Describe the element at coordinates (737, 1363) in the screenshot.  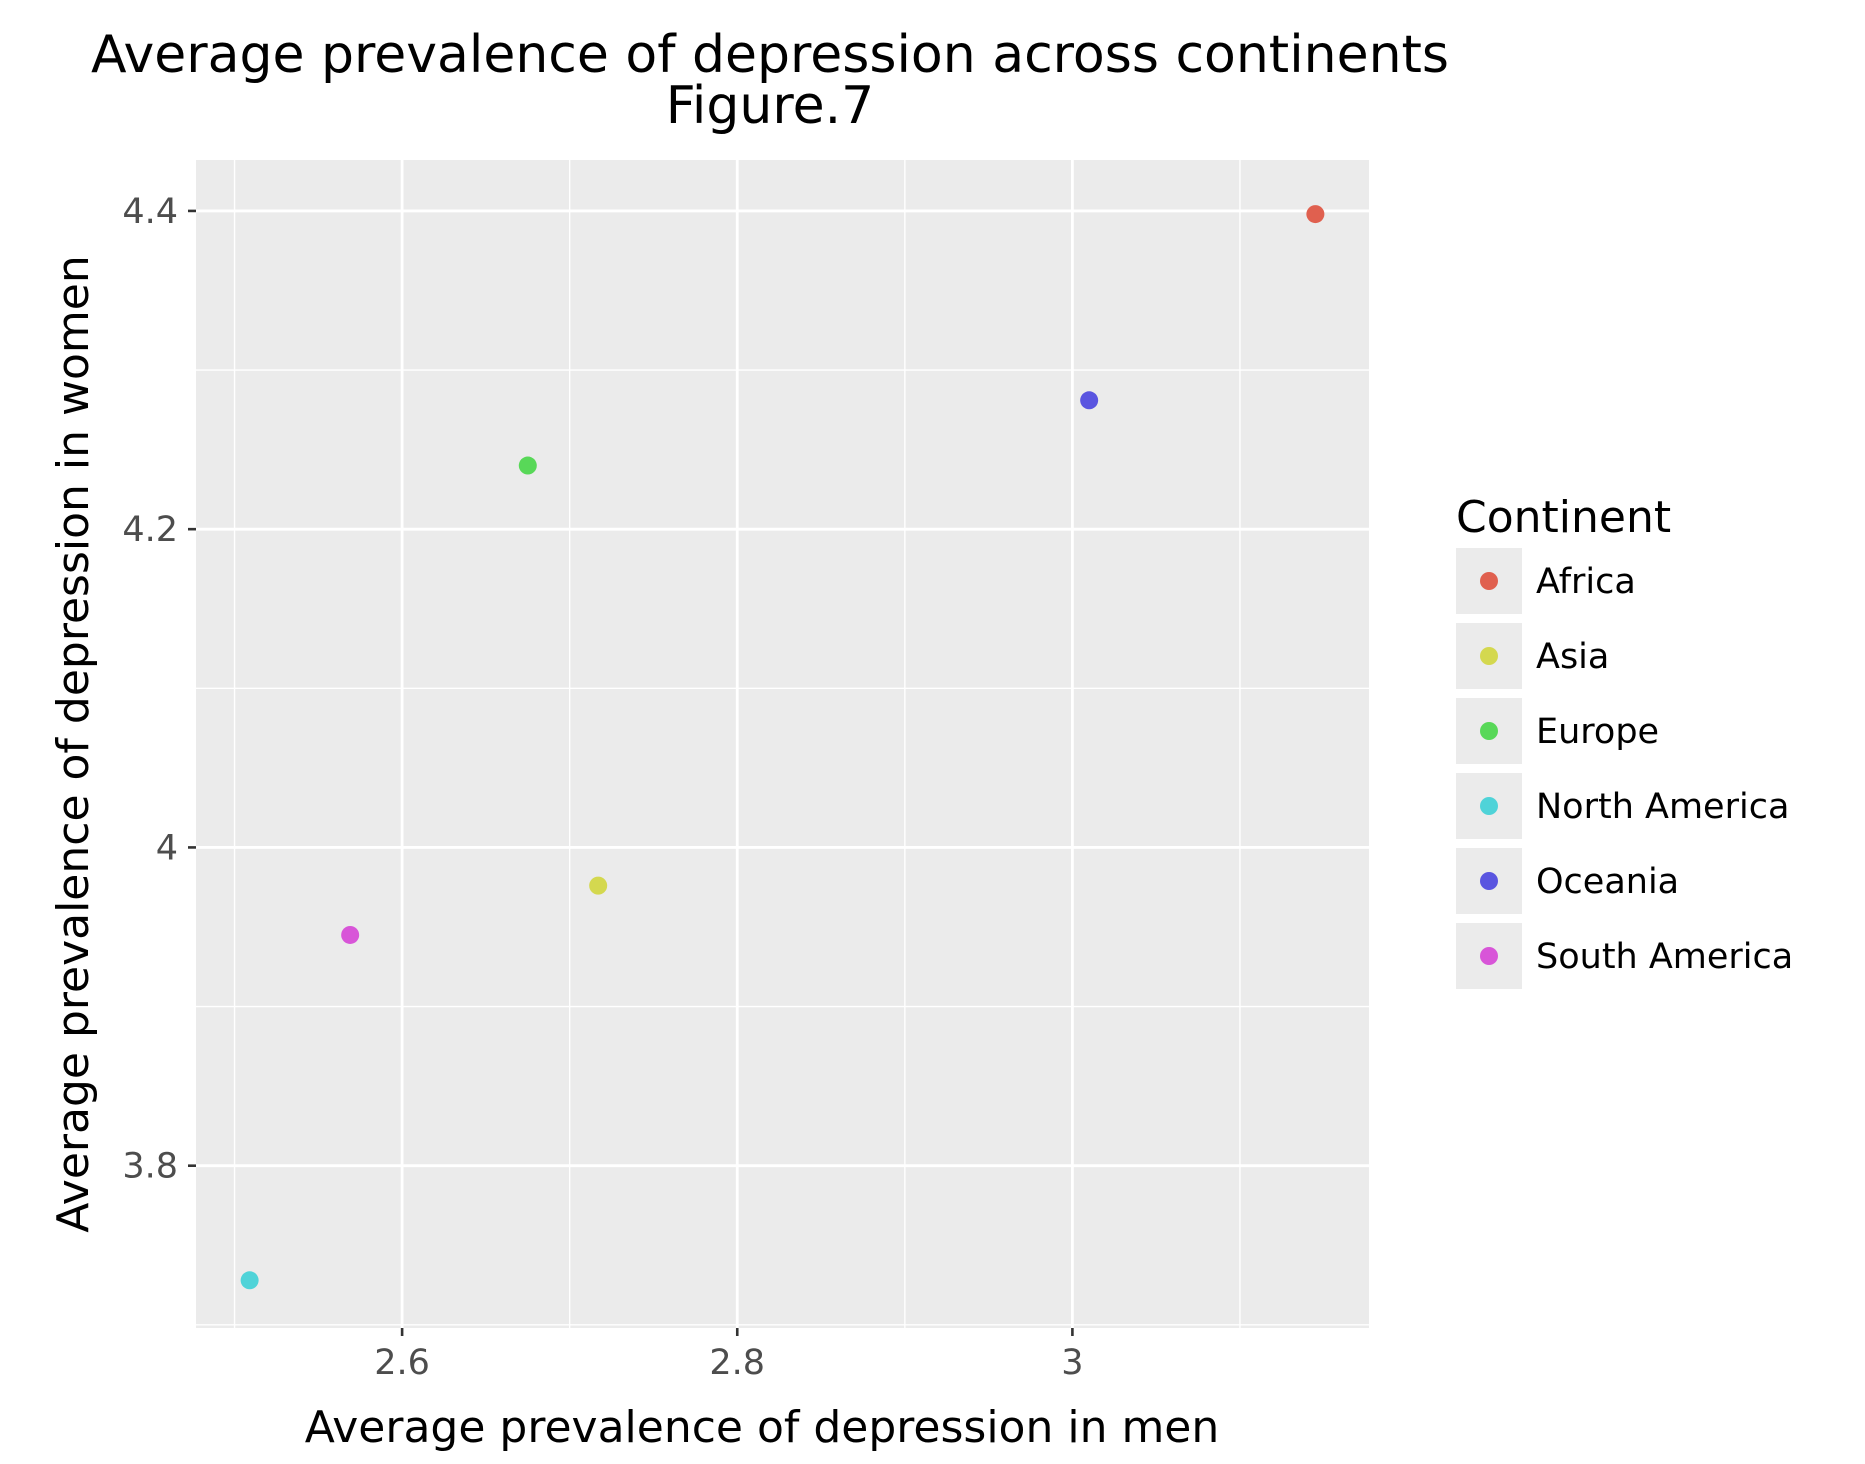
I see `x-tick-label: 2.8` at that location.